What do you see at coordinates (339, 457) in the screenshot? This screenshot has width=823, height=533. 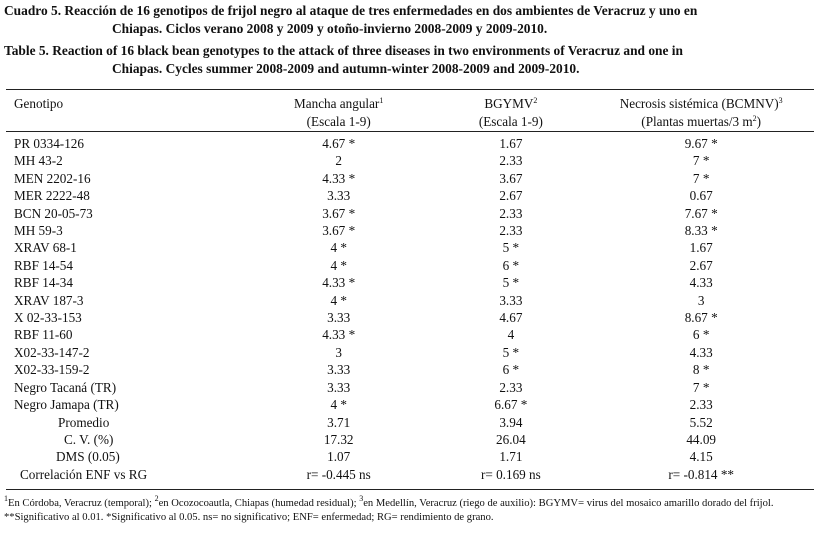 I see `mancha-cell: 1.07` at bounding box center [339, 457].